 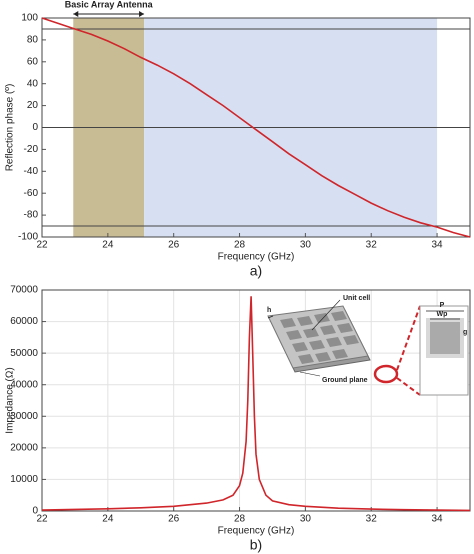 What do you see at coordinates (24, 384) in the screenshot?
I see `y-tick-label: 40000` at bounding box center [24, 384].